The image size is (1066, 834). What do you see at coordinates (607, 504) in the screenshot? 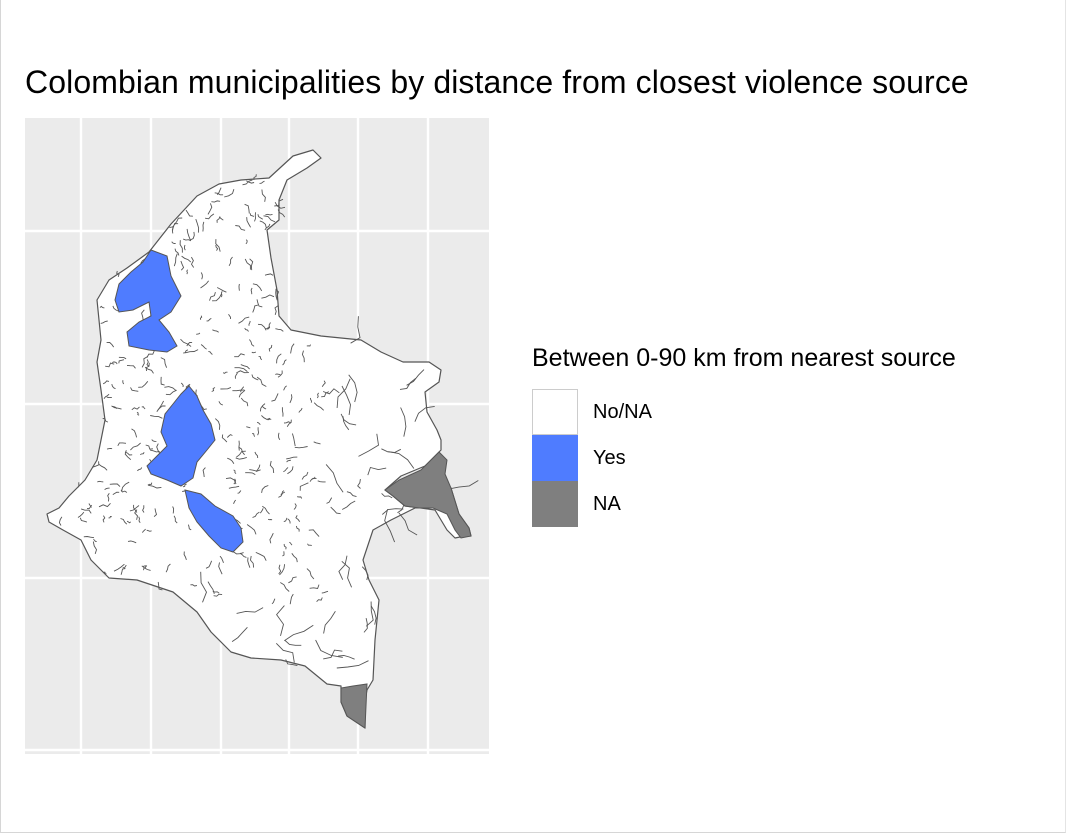
I see `legend-label-na: NA` at bounding box center [607, 504].